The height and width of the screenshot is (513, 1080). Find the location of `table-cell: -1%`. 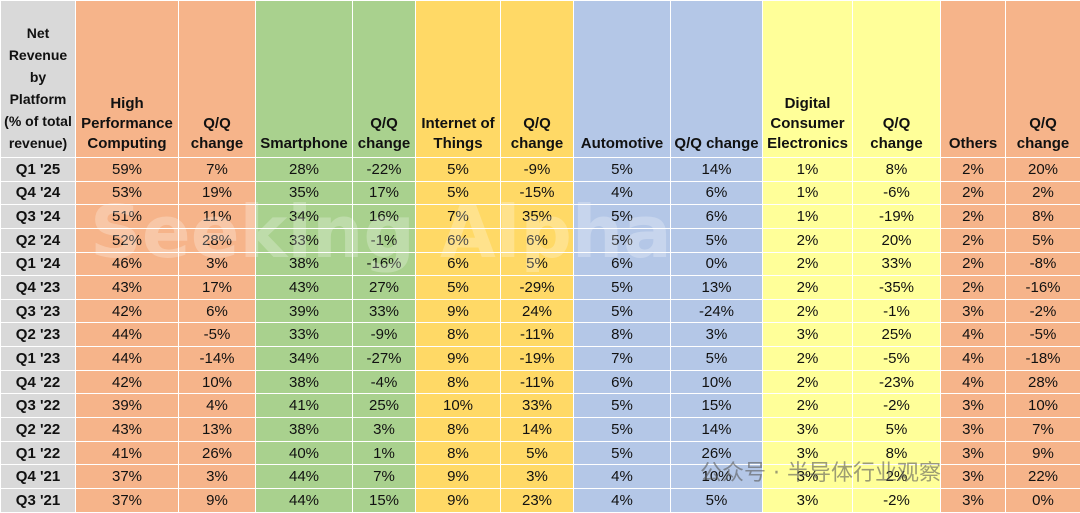

table-cell: -1% is located at coordinates (384, 240).